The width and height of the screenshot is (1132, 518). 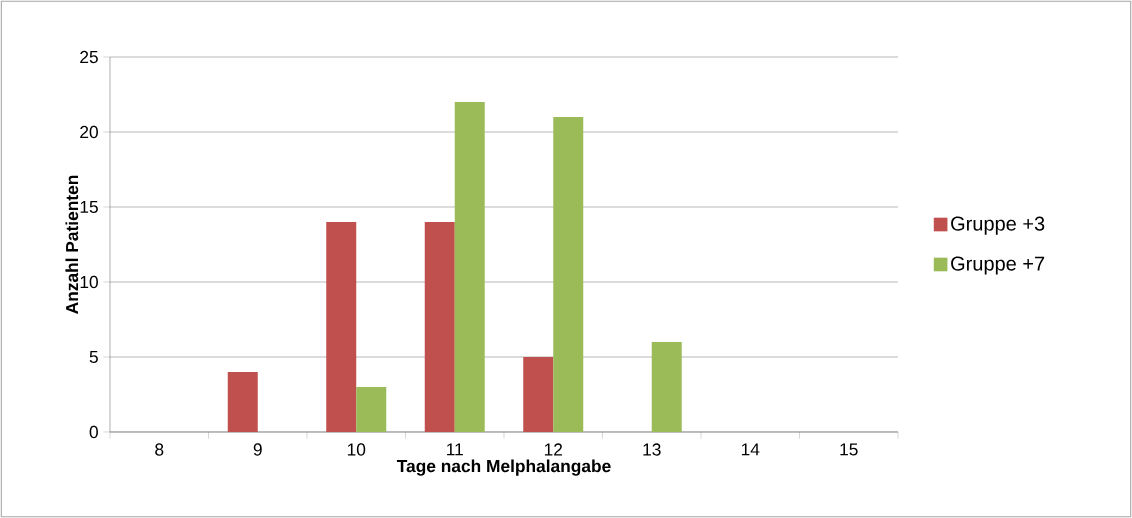 What do you see at coordinates (356, 449) in the screenshot?
I see `x-tick-label: 10` at bounding box center [356, 449].